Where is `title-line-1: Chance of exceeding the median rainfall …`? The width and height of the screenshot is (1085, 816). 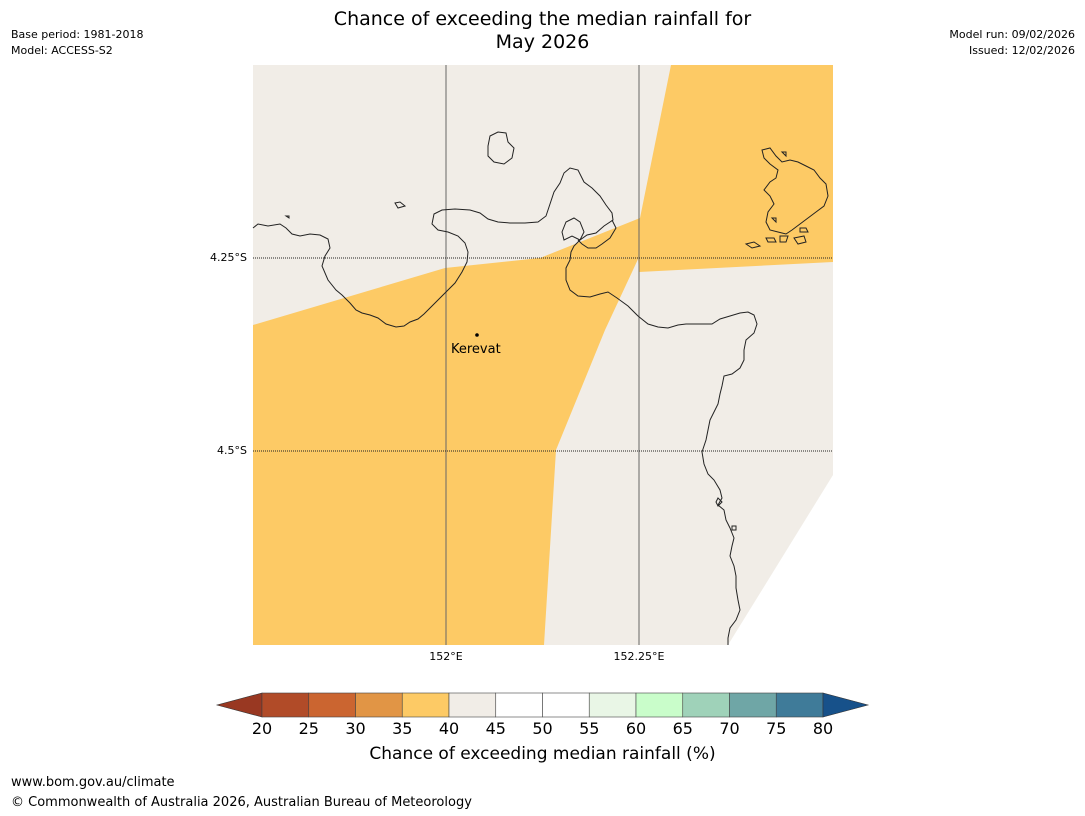
title-line-1: Chance of exceeding the median rainfall … is located at coordinates (542, 19).